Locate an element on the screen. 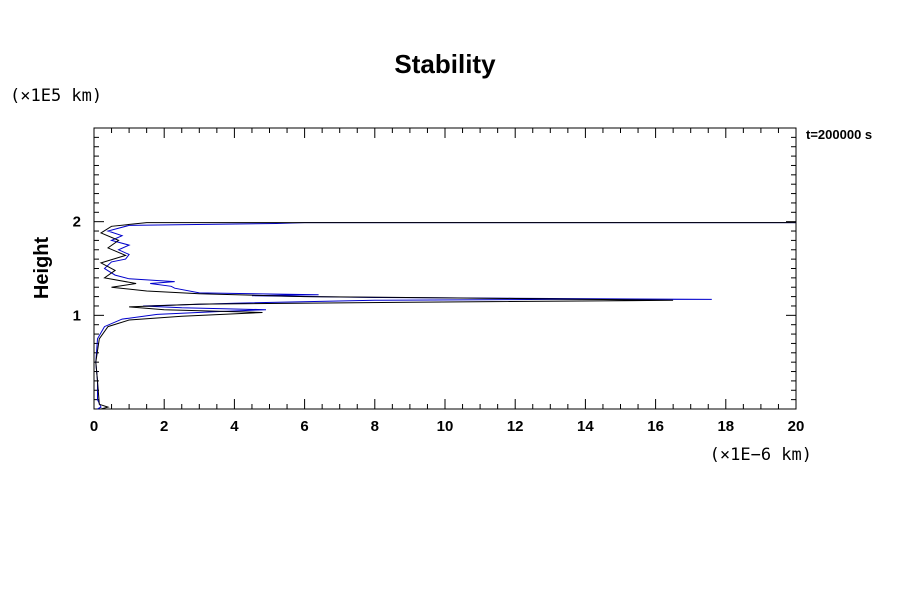 This screenshot has width=900, height=600. x-tick-label: 0 is located at coordinates (94, 426).